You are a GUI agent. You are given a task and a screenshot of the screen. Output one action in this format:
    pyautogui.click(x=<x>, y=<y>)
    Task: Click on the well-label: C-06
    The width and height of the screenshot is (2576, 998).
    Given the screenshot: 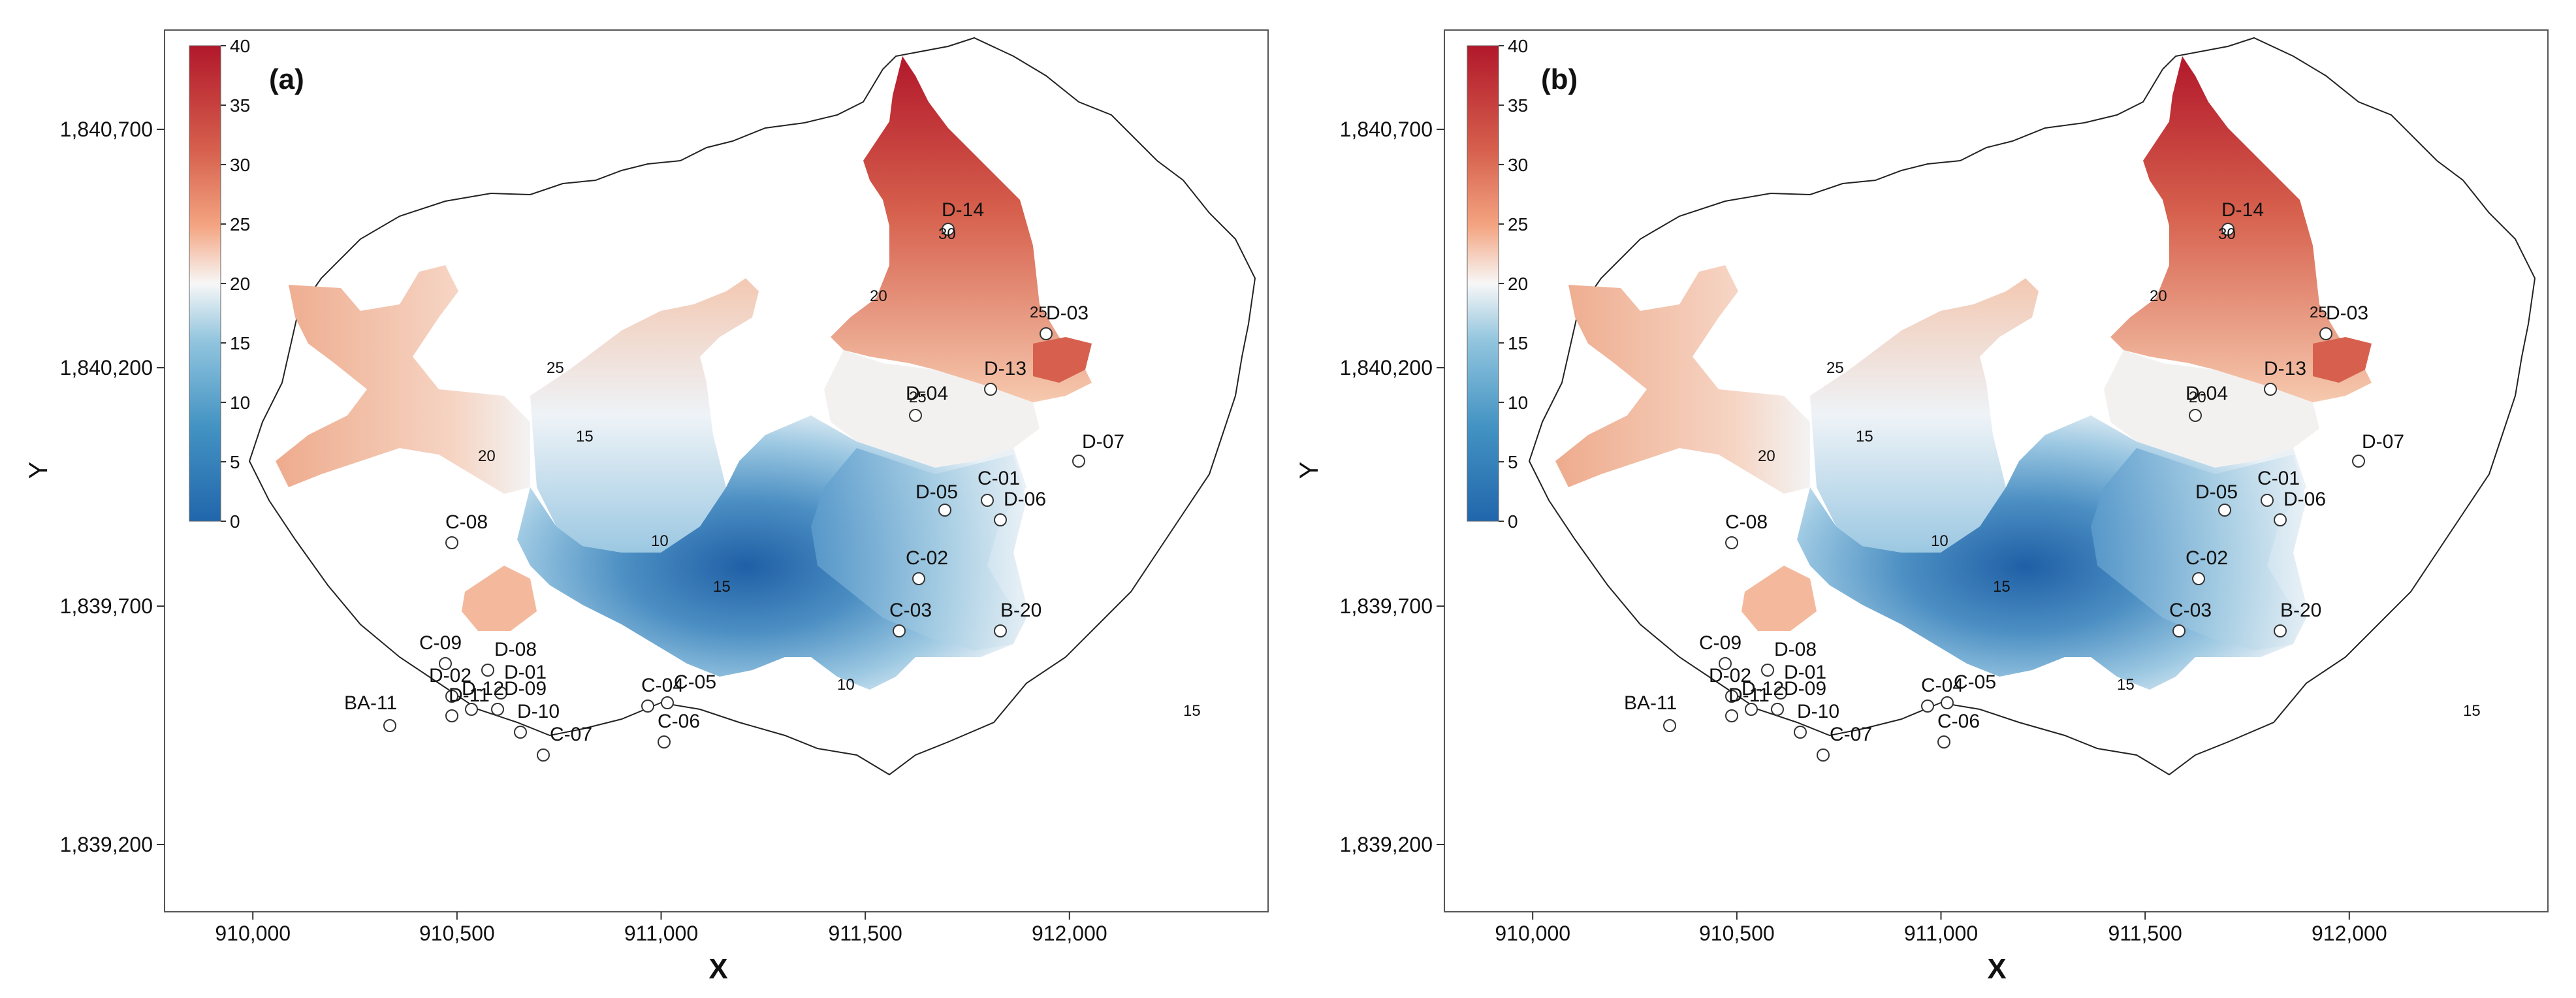 What is the action you would take?
    pyautogui.click(x=1959, y=721)
    